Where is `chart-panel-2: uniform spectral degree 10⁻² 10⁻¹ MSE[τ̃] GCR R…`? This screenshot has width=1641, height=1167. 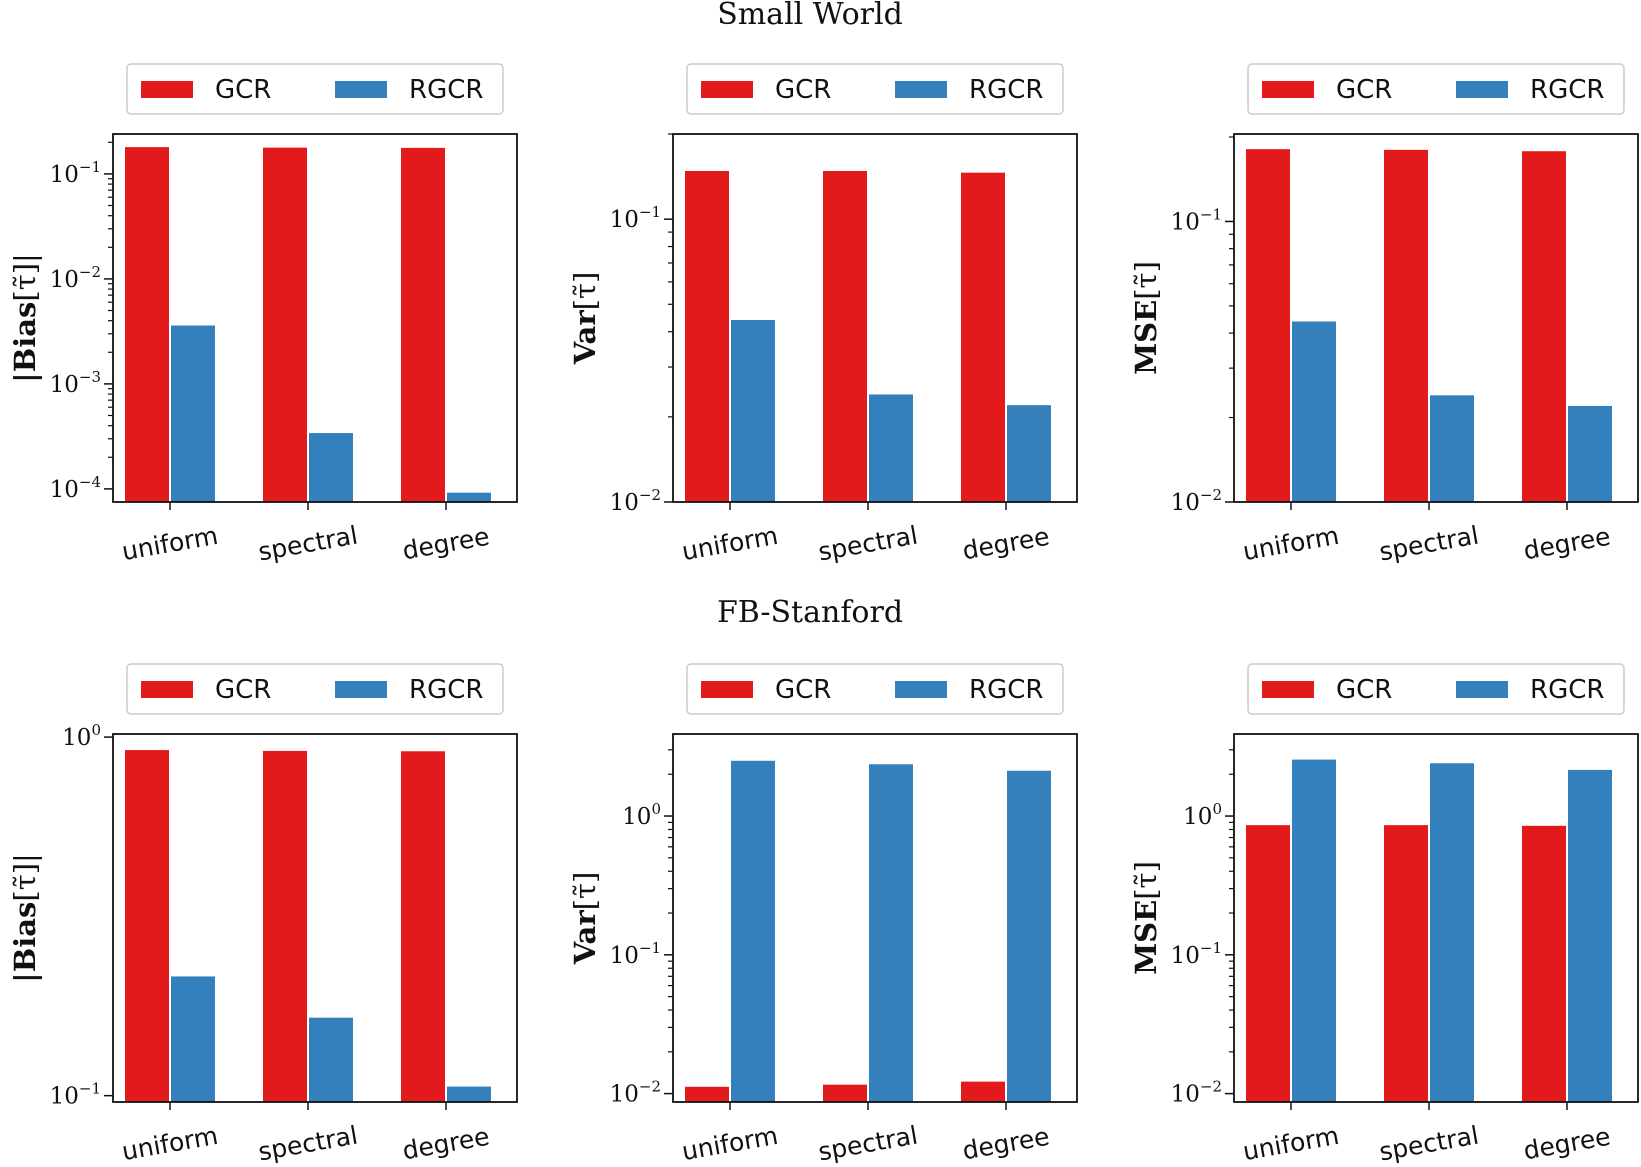 chart-panel-2: uniform spectral degree 10⁻² 10⁻¹ MSE[τ̃] GCR R… is located at coordinates (1384, 315).